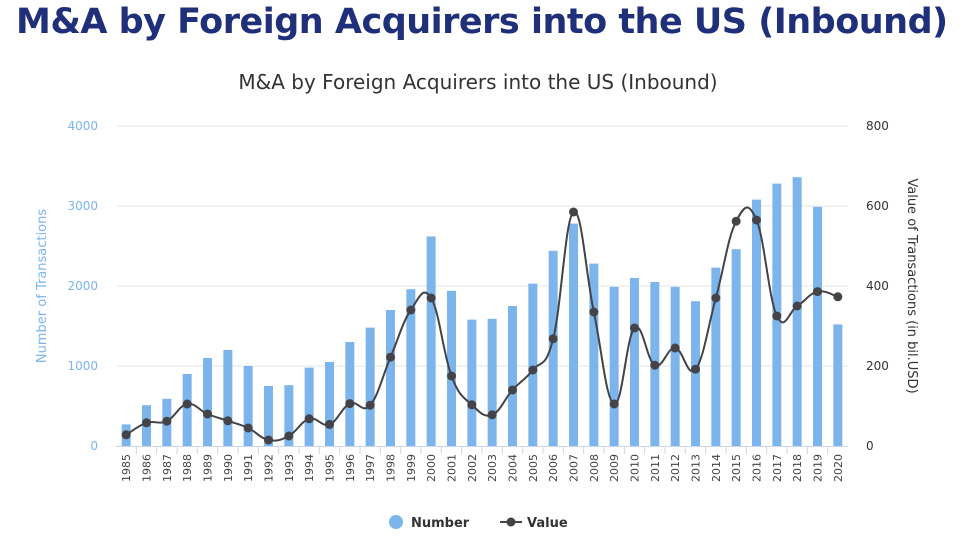  I want to click on x-tick-label: 2000, so click(431, 468).